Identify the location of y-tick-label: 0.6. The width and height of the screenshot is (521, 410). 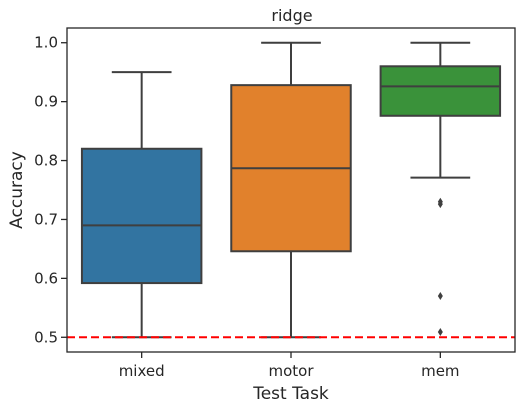
(46, 278).